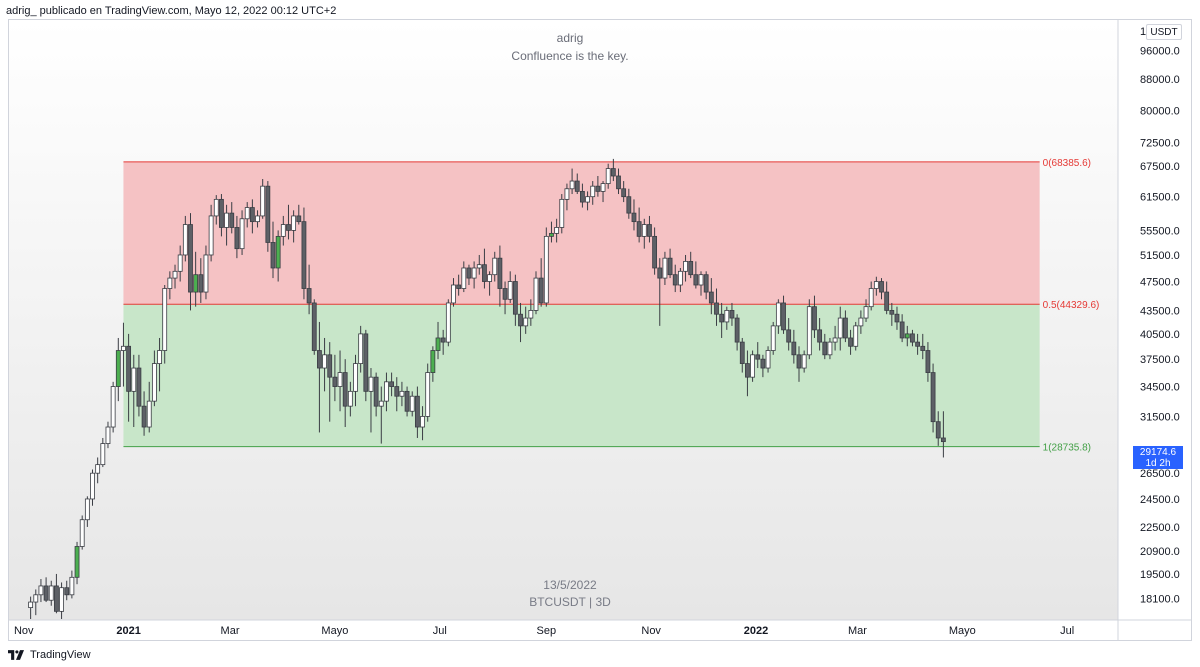 Image resolution: width=1200 pixels, height=667 pixels. Describe the element at coordinates (1160, 474) in the screenshot. I see `price-tick-label: 26500.0` at that location.